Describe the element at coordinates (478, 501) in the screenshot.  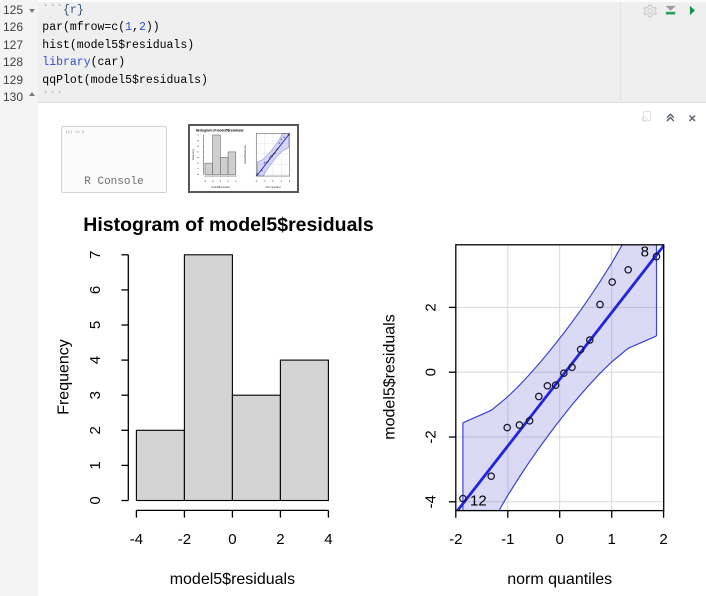
I see `svg-text: 12` at that location.